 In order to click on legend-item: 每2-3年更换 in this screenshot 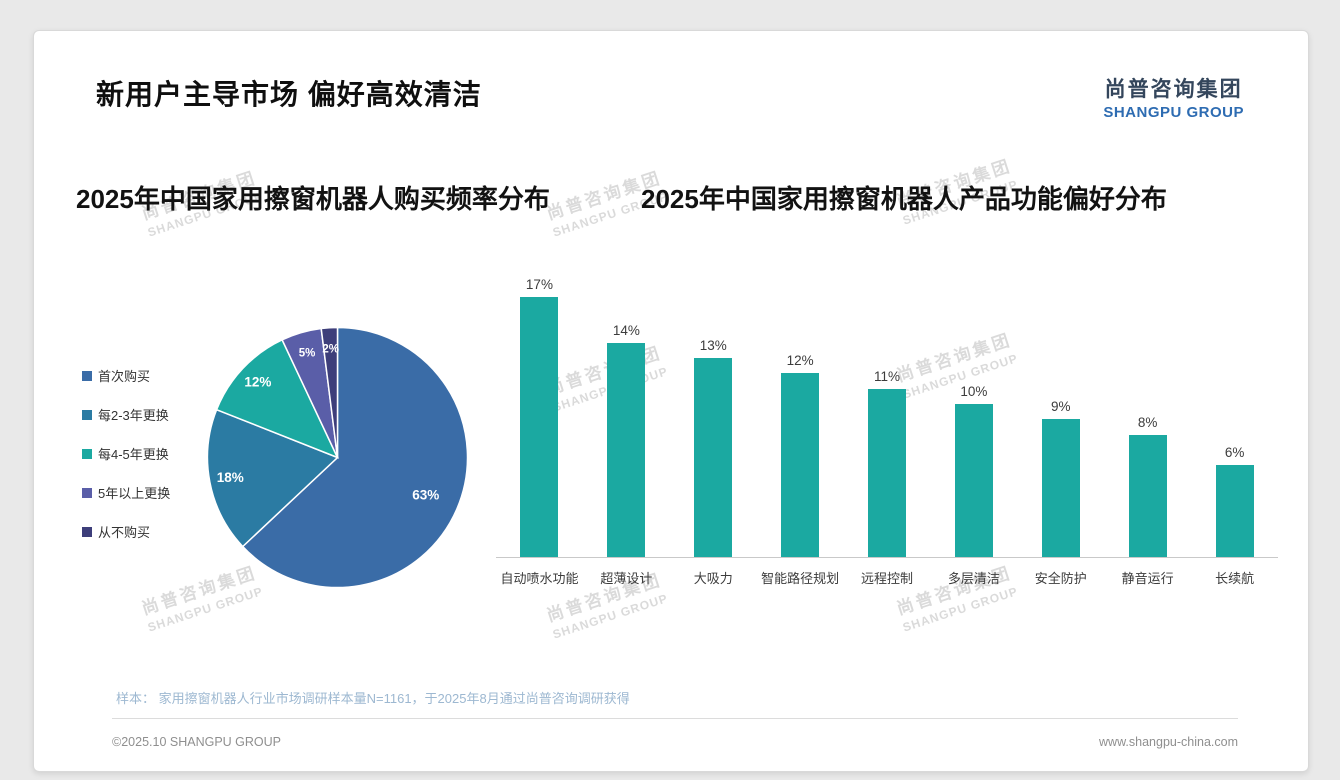, I will do `click(141, 414)`.